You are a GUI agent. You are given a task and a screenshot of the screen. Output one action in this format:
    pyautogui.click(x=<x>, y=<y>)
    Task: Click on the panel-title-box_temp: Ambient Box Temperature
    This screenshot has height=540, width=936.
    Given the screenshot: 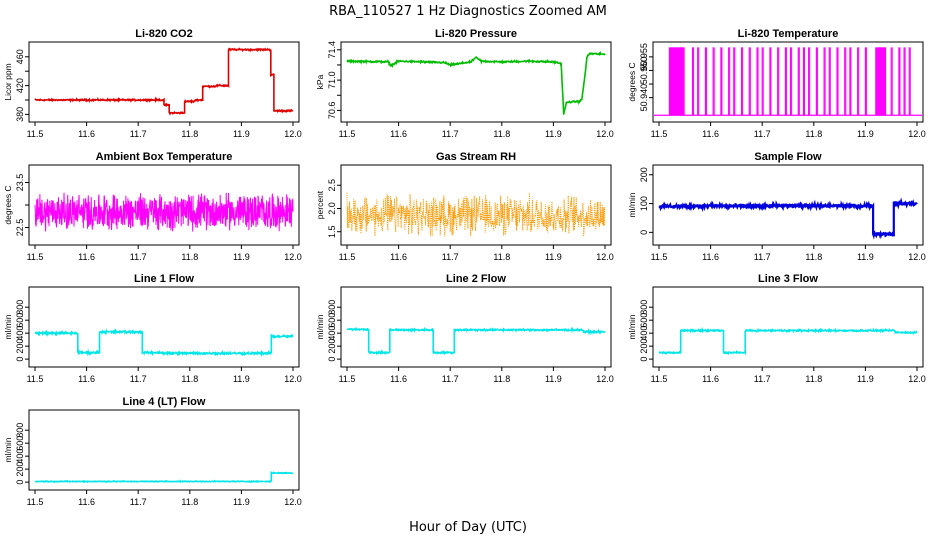 What is the action you would take?
    pyautogui.click(x=164, y=157)
    